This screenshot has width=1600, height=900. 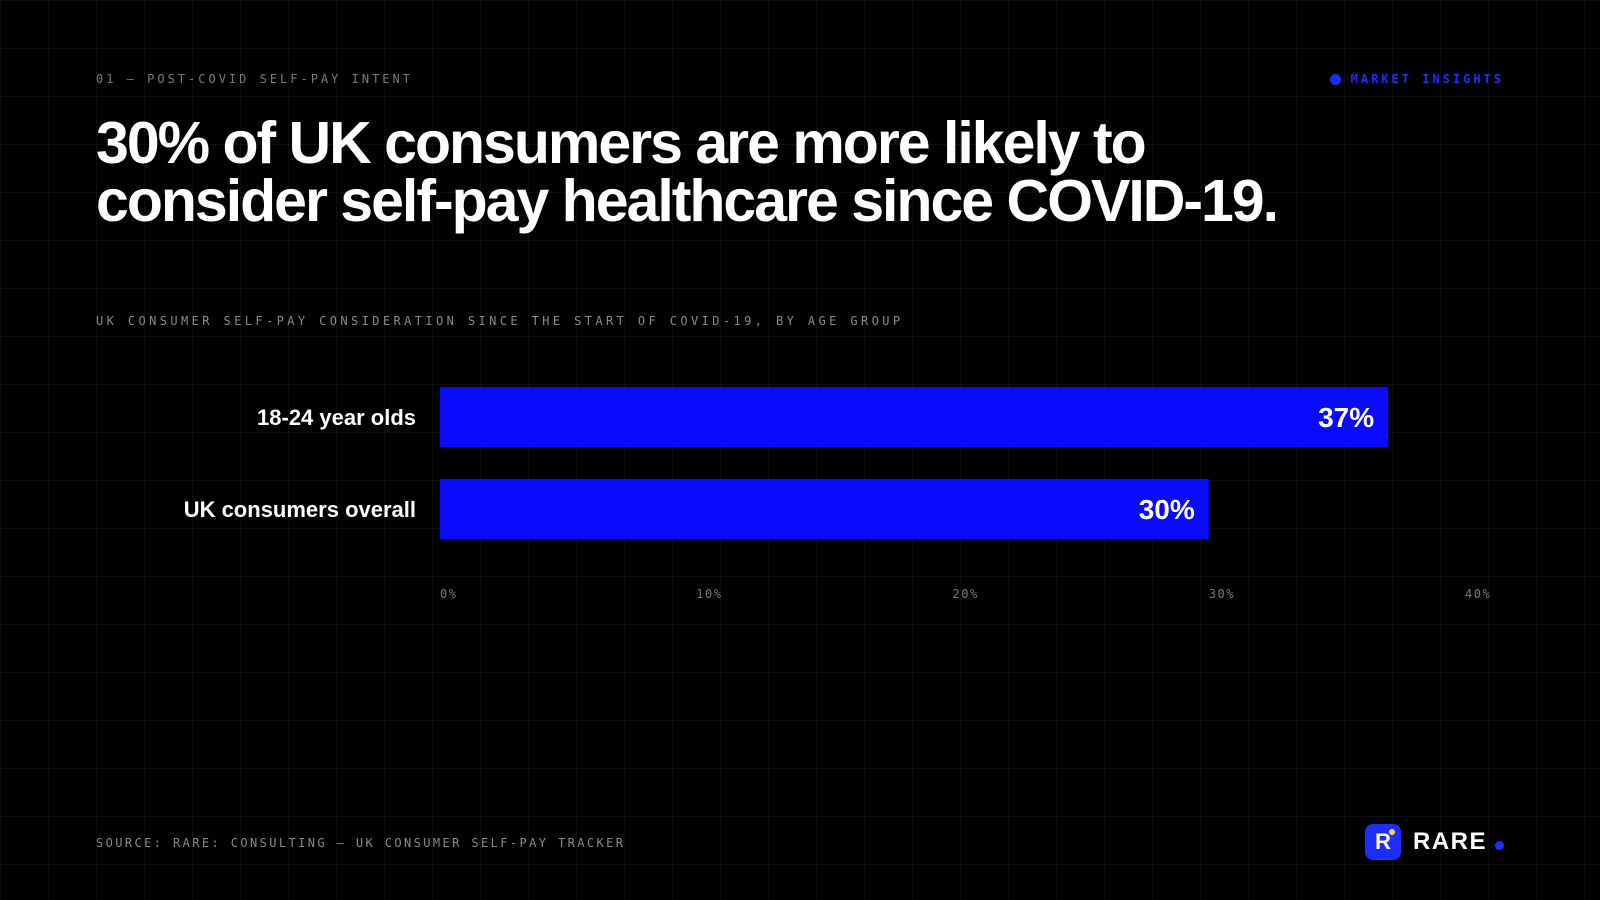 I want to click on badge-label: MARKET INSIGHTS, so click(x=1427, y=79).